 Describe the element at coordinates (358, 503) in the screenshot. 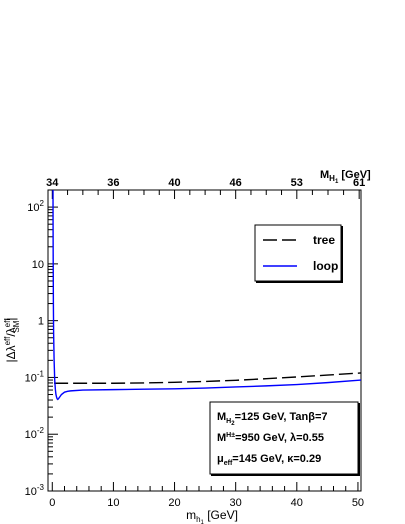

I see `x-tick-label: 50` at that location.